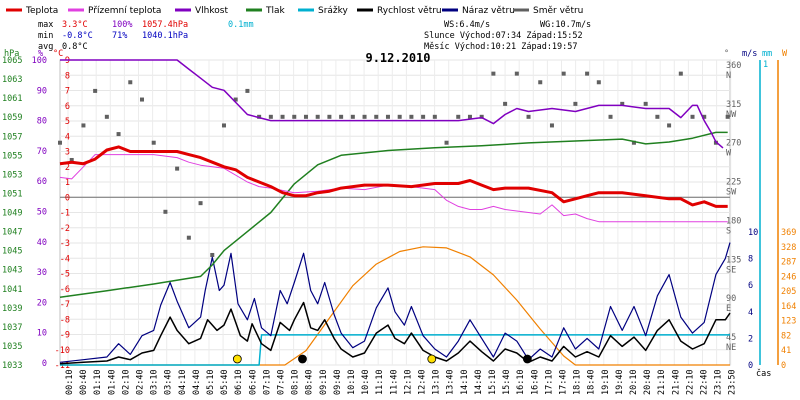 Image resolution: width=800 pixels, height=400 pixels. What do you see at coordinates (728, 309) in the screenshot?
I see `direction-label-6: E` at bounding box center [728, 309].